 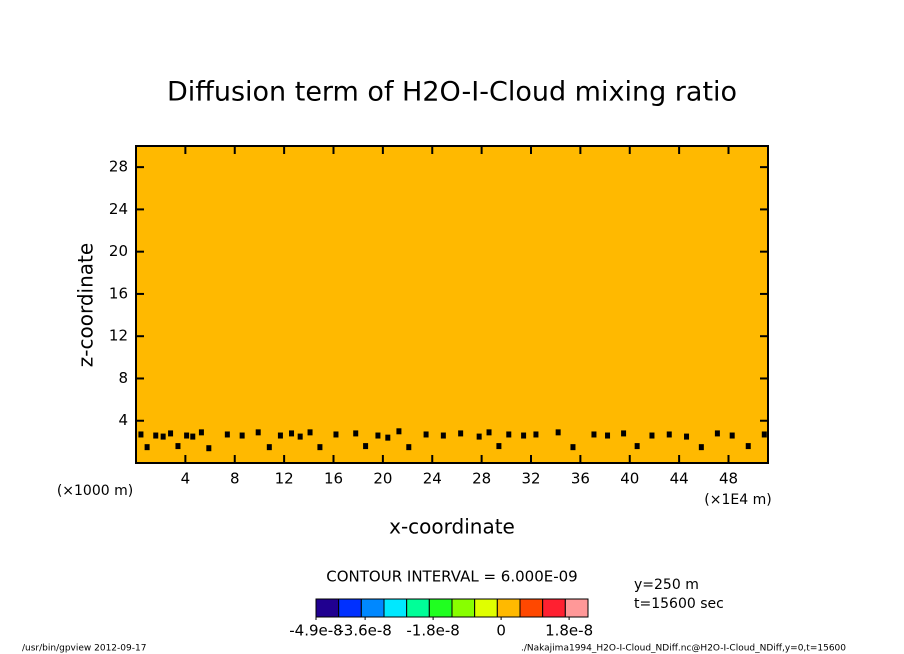 What do you see at coordinates (86, 305) in the screenshot?
I see `y-axis-label: z-coordinate` at bounding box center [86, 305].